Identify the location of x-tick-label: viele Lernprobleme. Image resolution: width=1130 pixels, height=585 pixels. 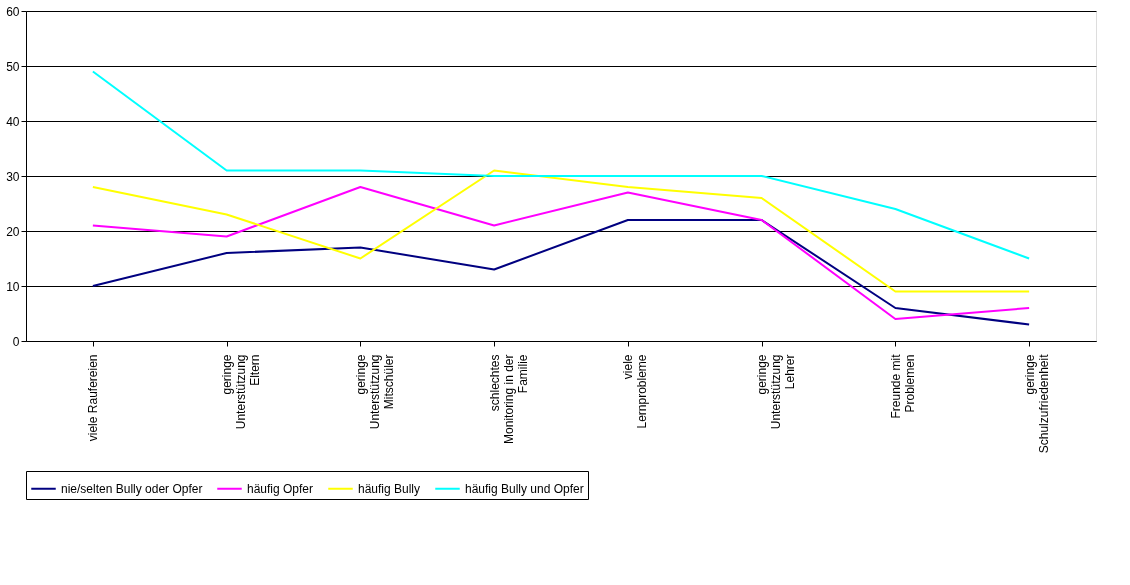
(635, 391).